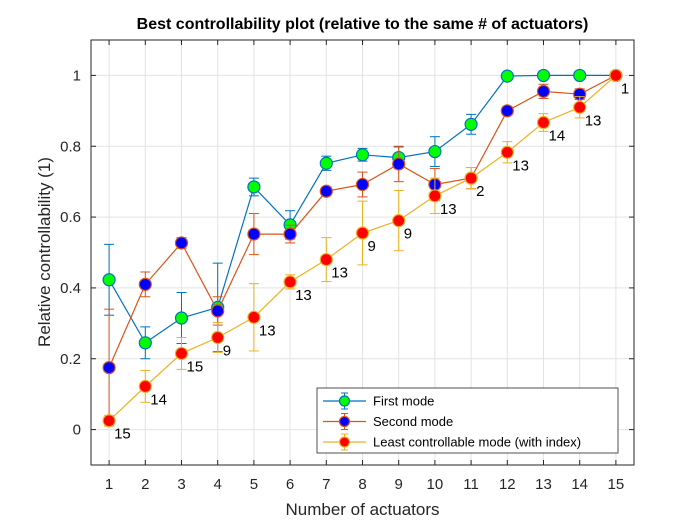  I want to click on legend-entry: Second mode, so click(388, 421).